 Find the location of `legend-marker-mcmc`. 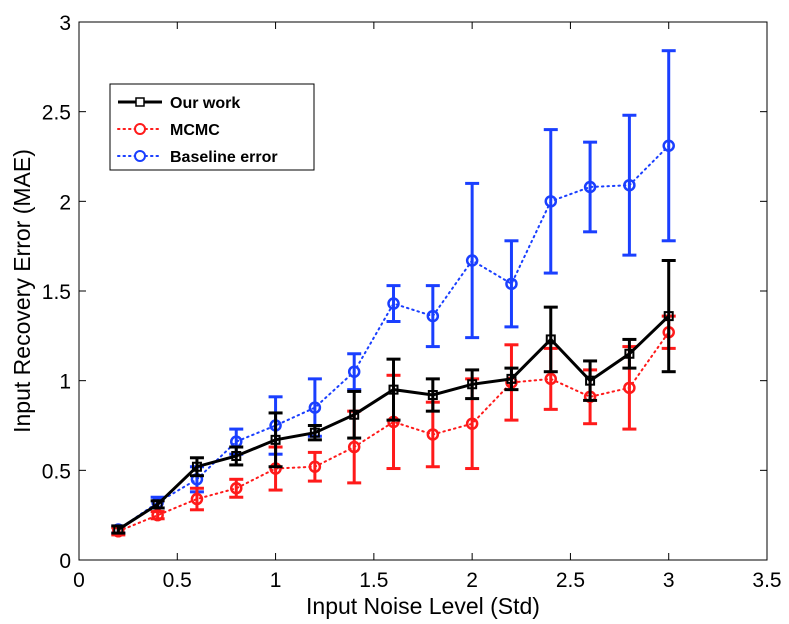

legend-marker-mcmc is located at coordinates (140, 129).